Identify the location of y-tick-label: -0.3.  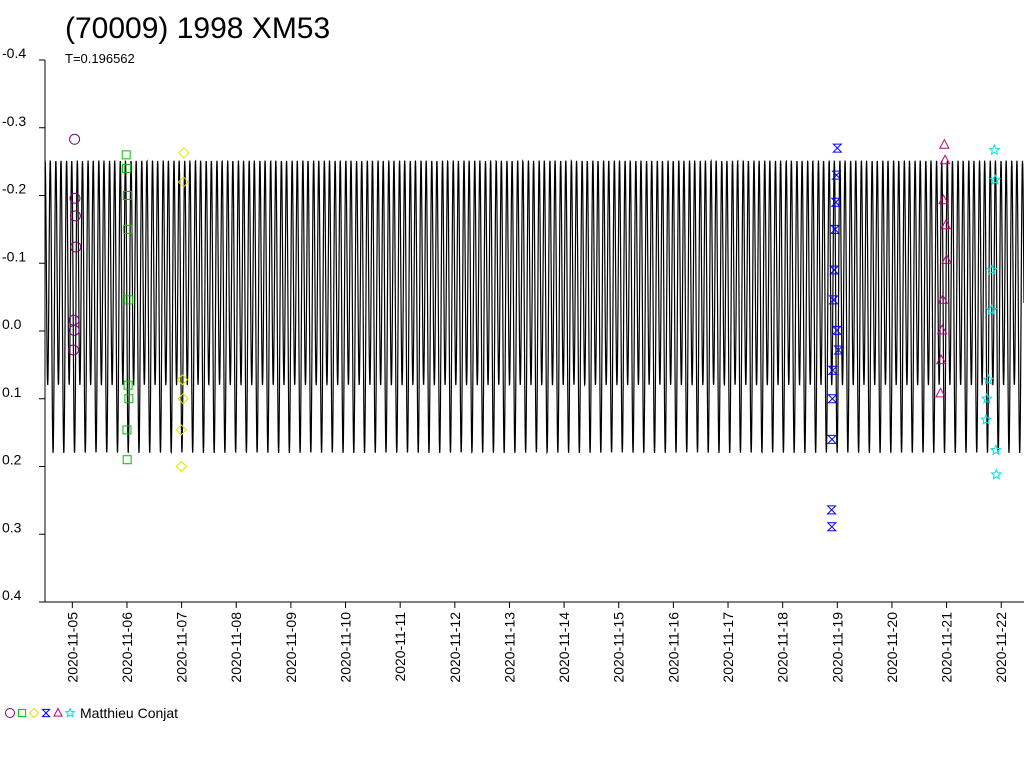
(14, 121).